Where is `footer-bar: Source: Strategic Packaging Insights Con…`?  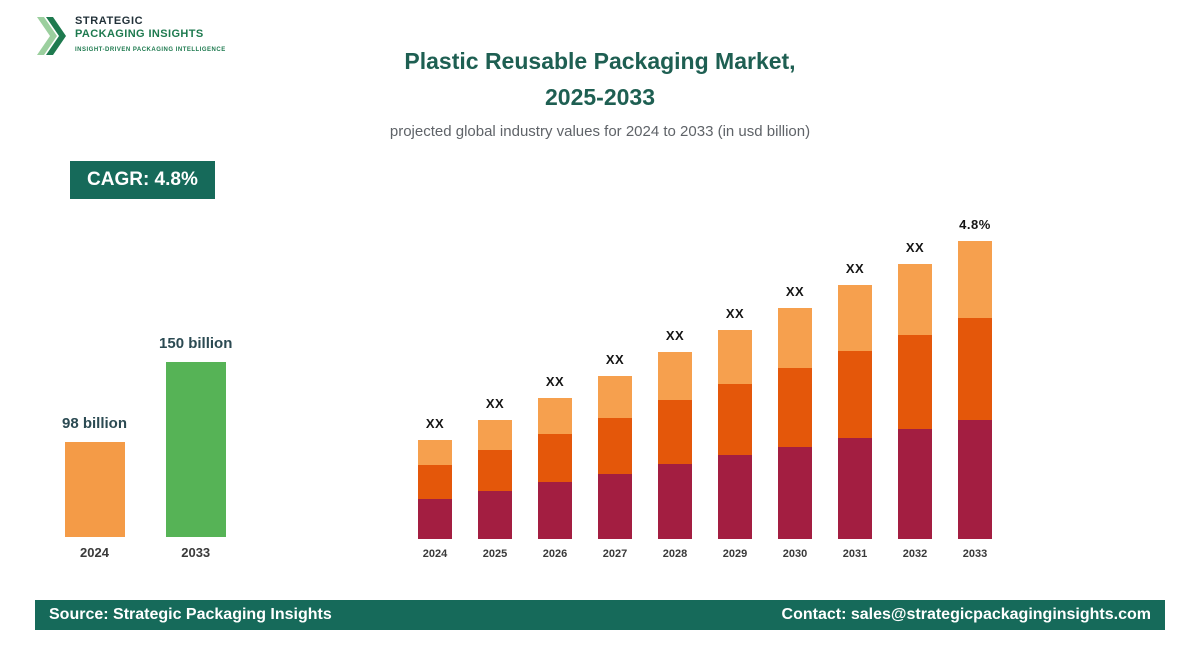
footer-bar: Source: Strategic Packaging Insights Con… is located at coordinates (600, 615).